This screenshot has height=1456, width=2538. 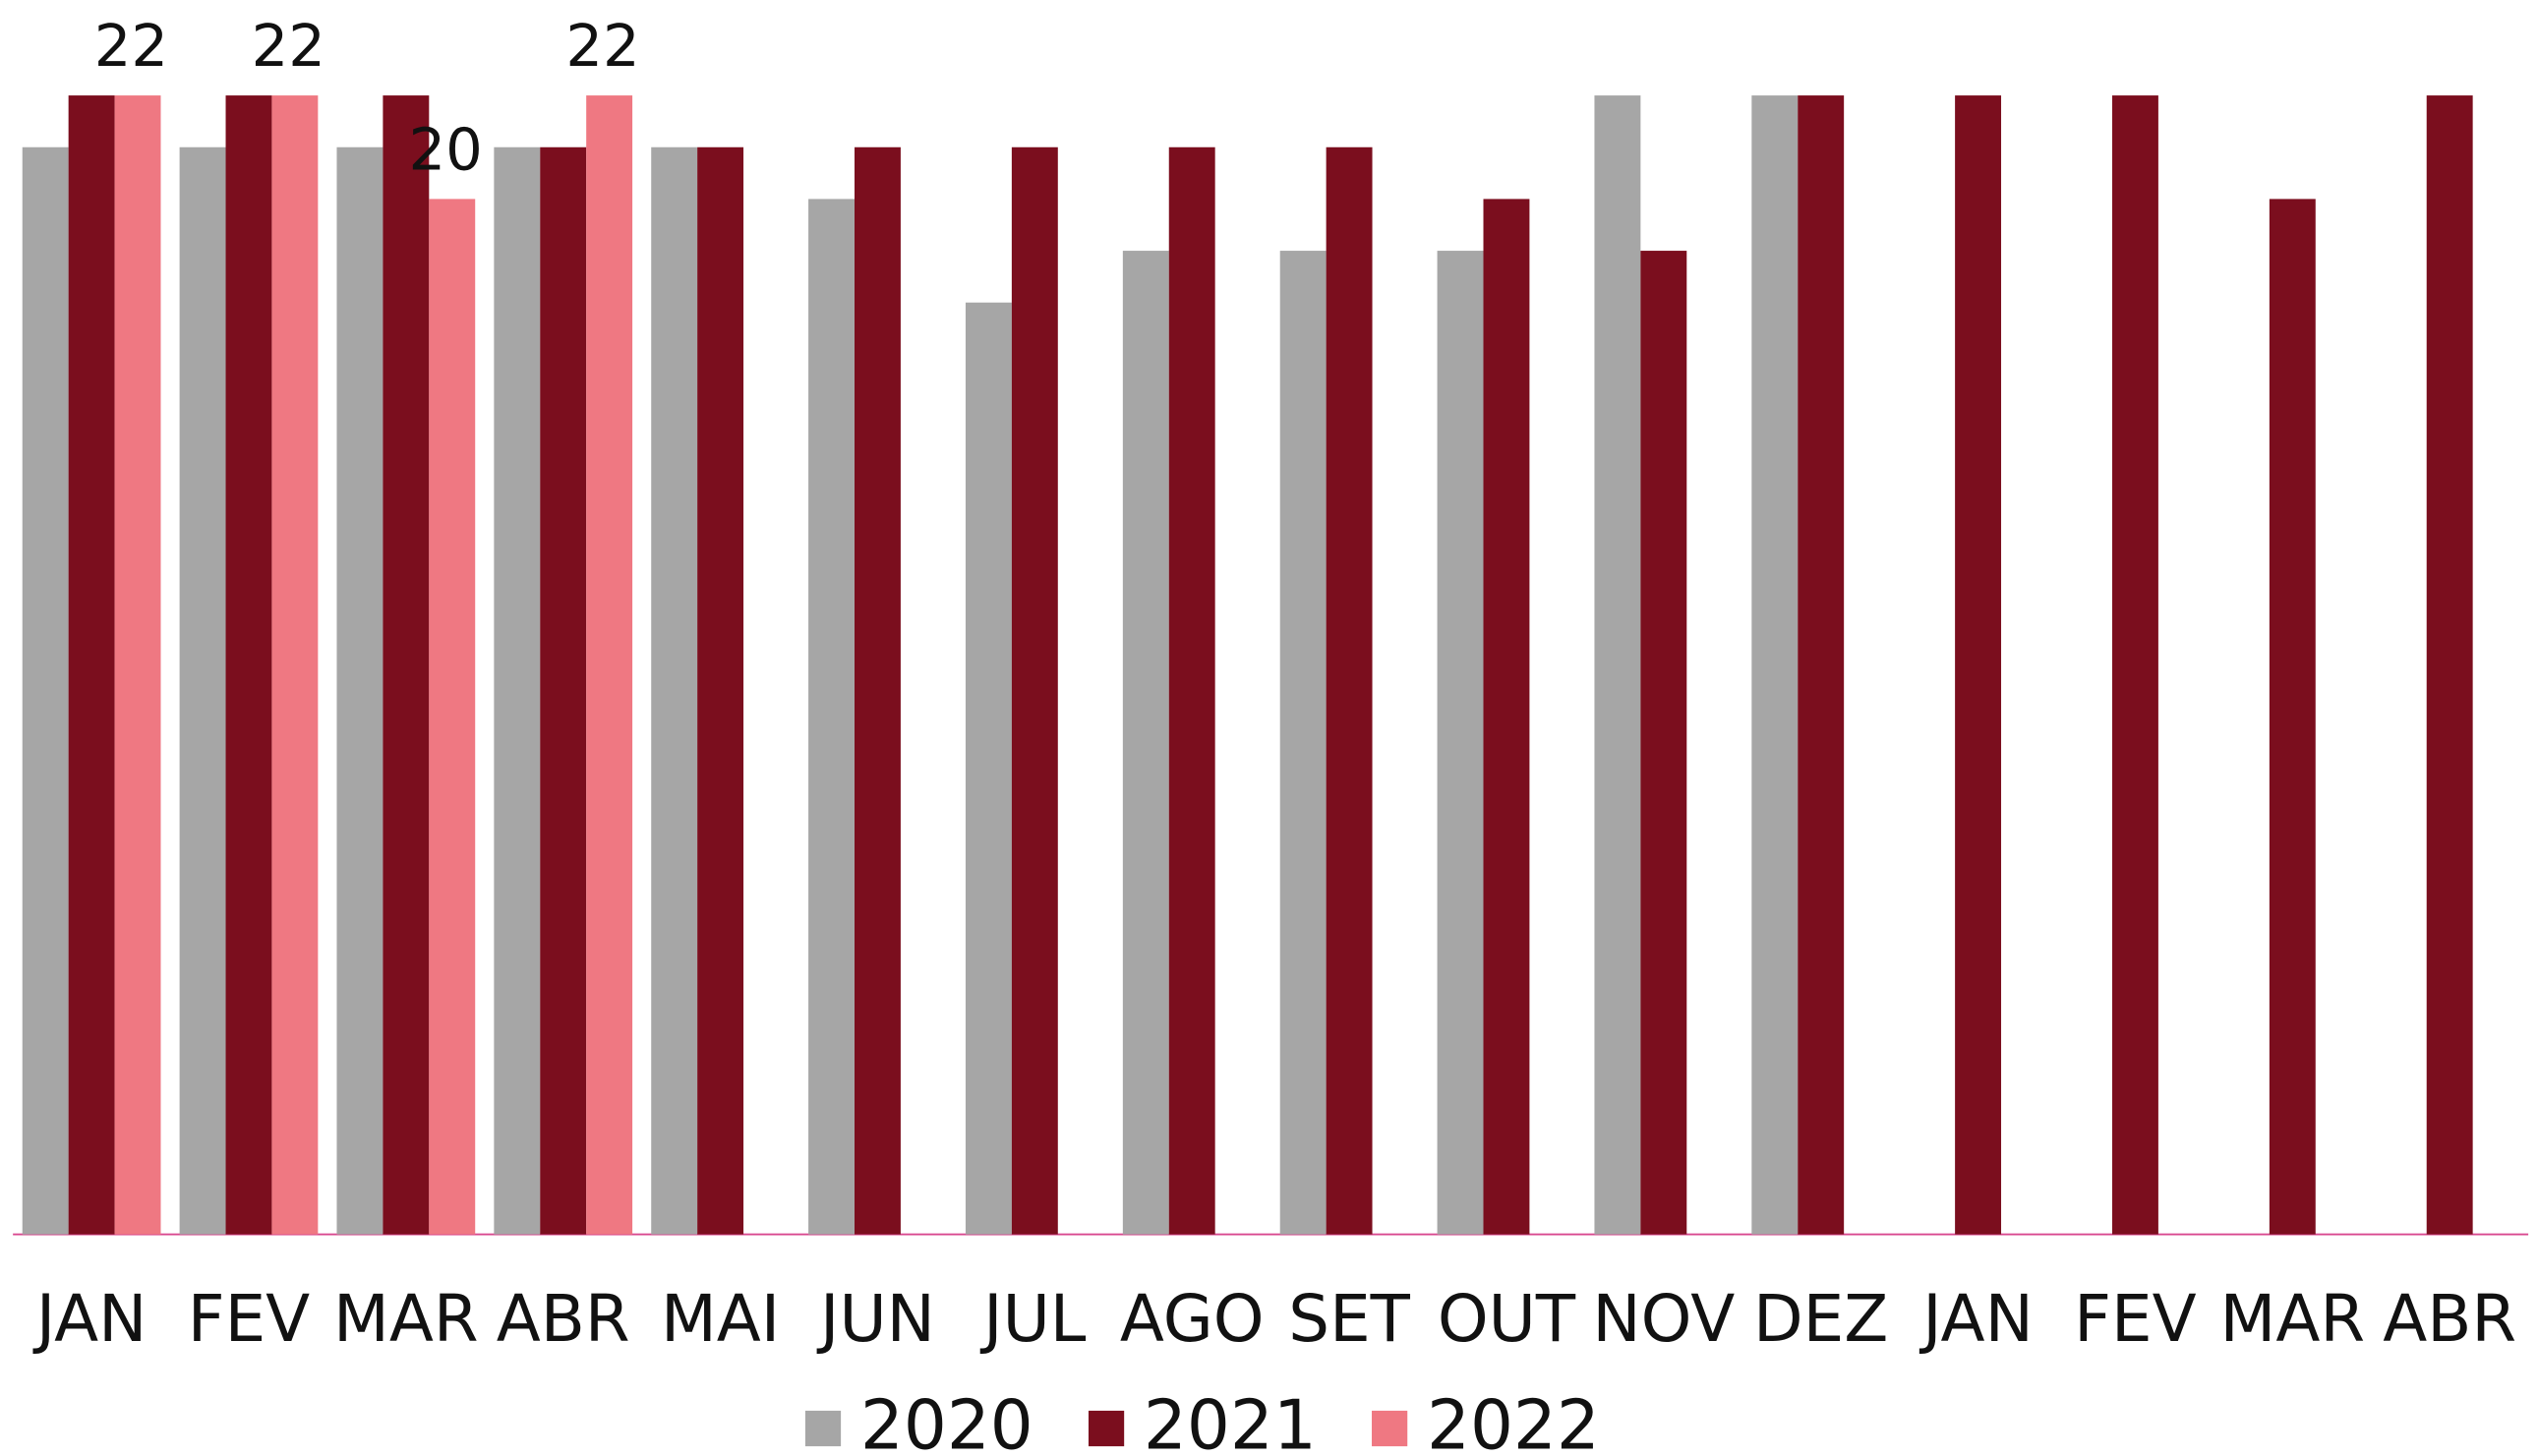 I want to click on x-tick-label: JUL, so click(x=1033, y=1319).